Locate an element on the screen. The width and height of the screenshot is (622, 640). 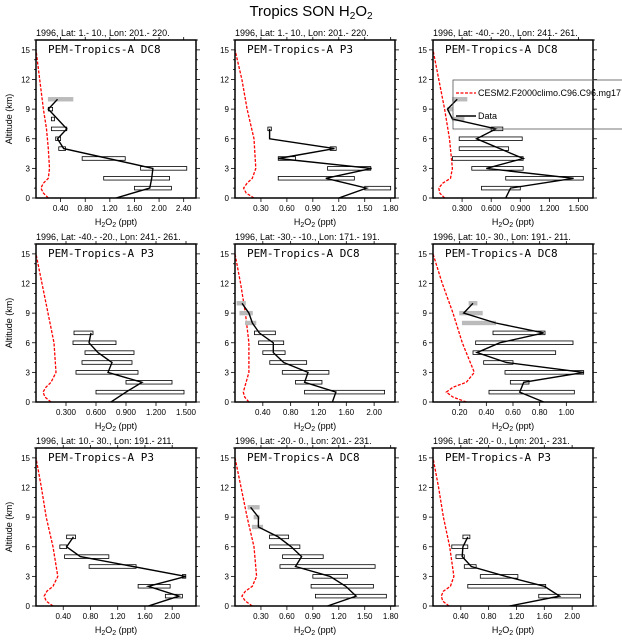
panel-label: PEM-Tropics-A P3 is located at coordinates (498, 457).